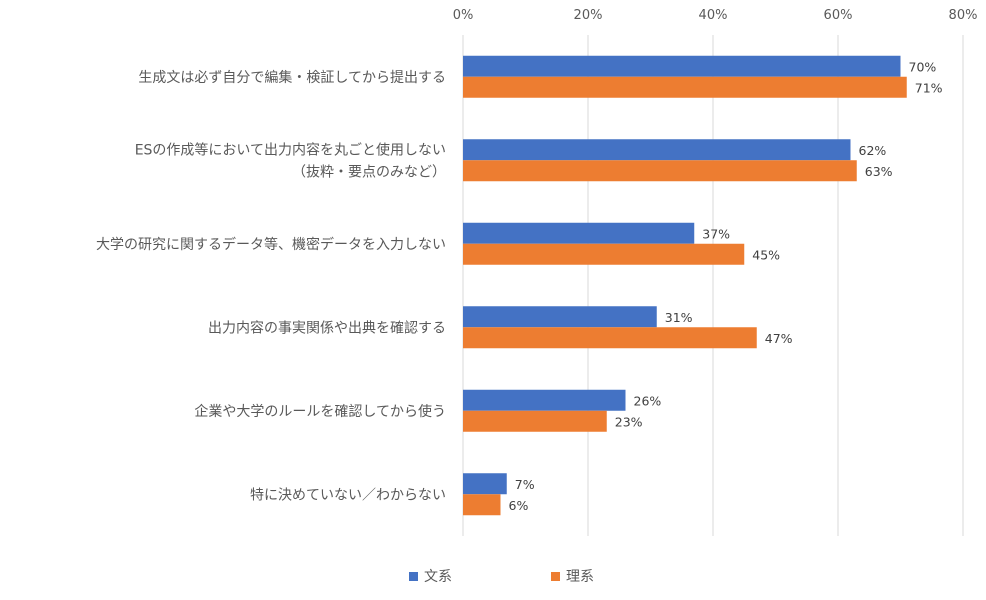 This screenshot has height=600, width=986. What do you see at coordinates (766, 254) in the screenshot?
I see `data-label: 45%` at bounding box center [766, 254].